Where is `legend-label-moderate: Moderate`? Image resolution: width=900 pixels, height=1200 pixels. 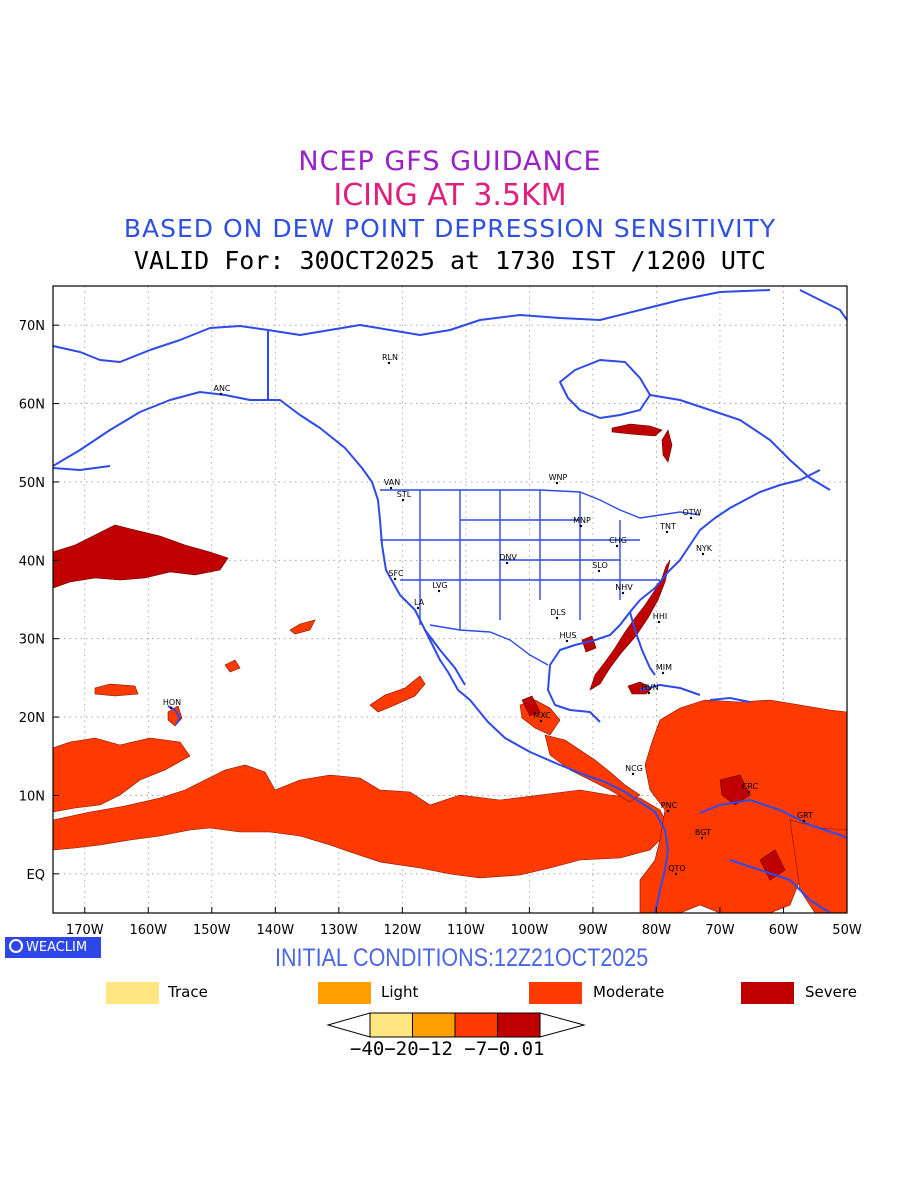
legend-label-moderate: Moderate is located at coordinates (629, 992).